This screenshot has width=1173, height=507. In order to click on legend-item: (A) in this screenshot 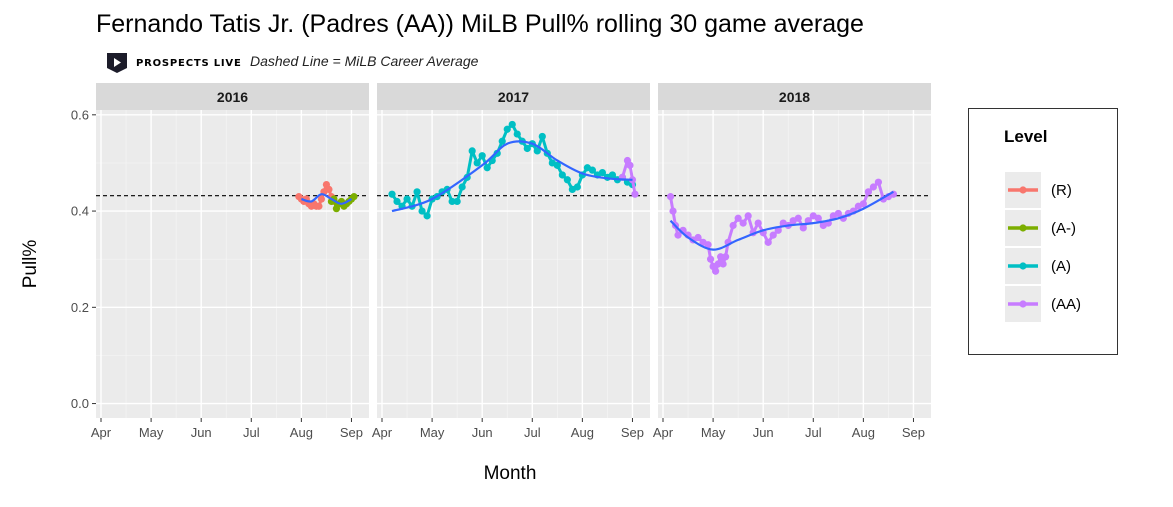, I will do `click(1055, 267)`.